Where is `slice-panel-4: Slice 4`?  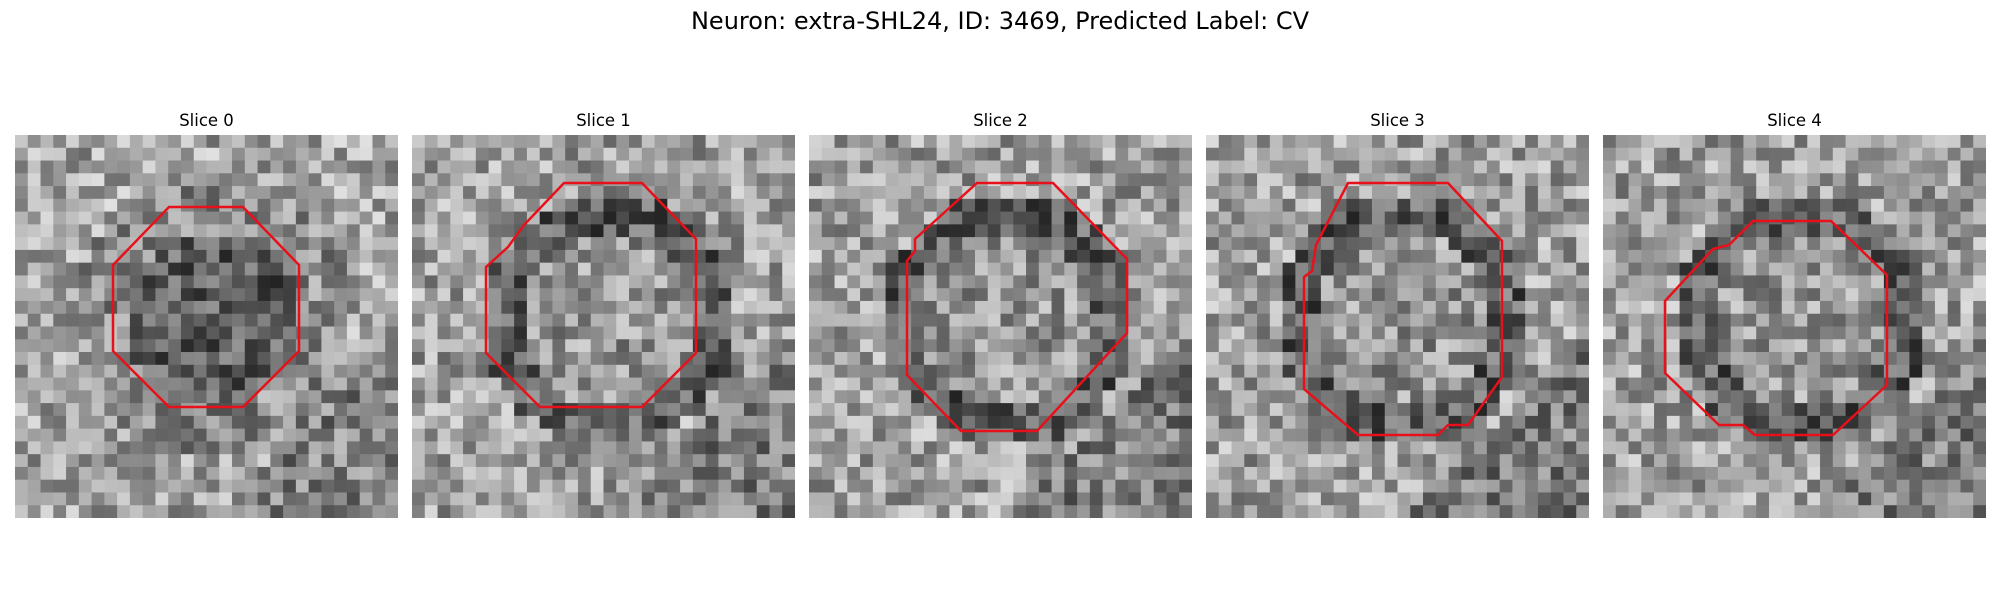
slice-panel-4: Slice 4 is located at coordinates (1794, 313).